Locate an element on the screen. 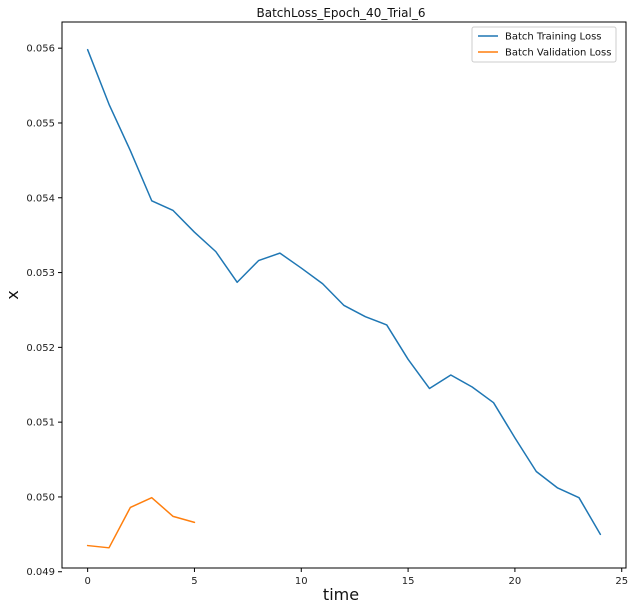 This screenshot has height=610, width=629. y-tick-label: 0.051 is located at coordinates (40, 423).